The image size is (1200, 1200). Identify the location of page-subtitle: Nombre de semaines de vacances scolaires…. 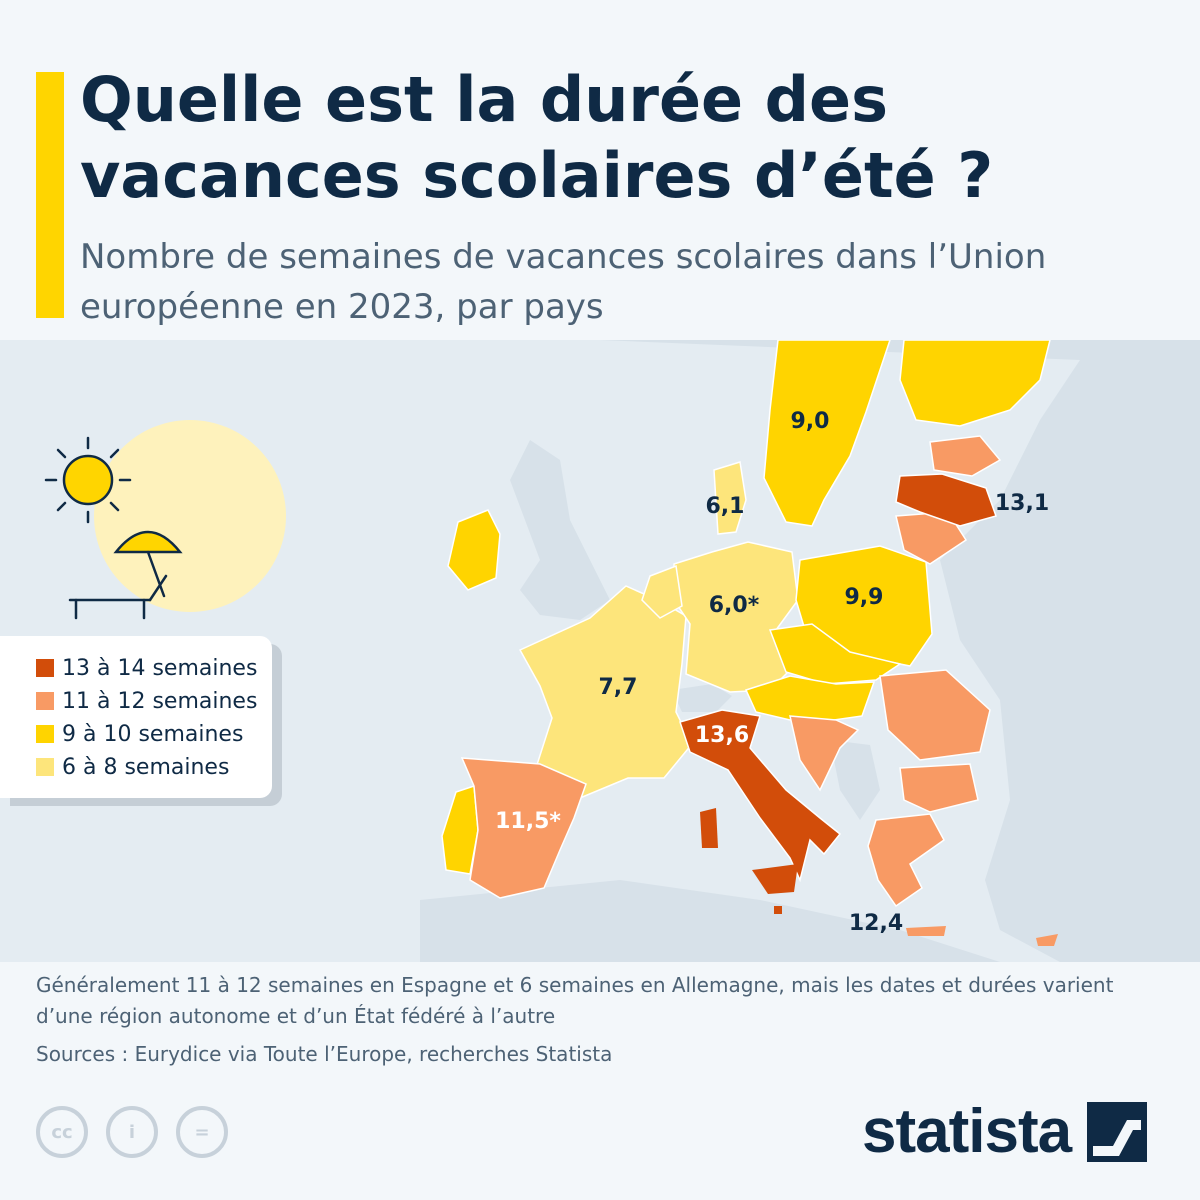
(563, 282).